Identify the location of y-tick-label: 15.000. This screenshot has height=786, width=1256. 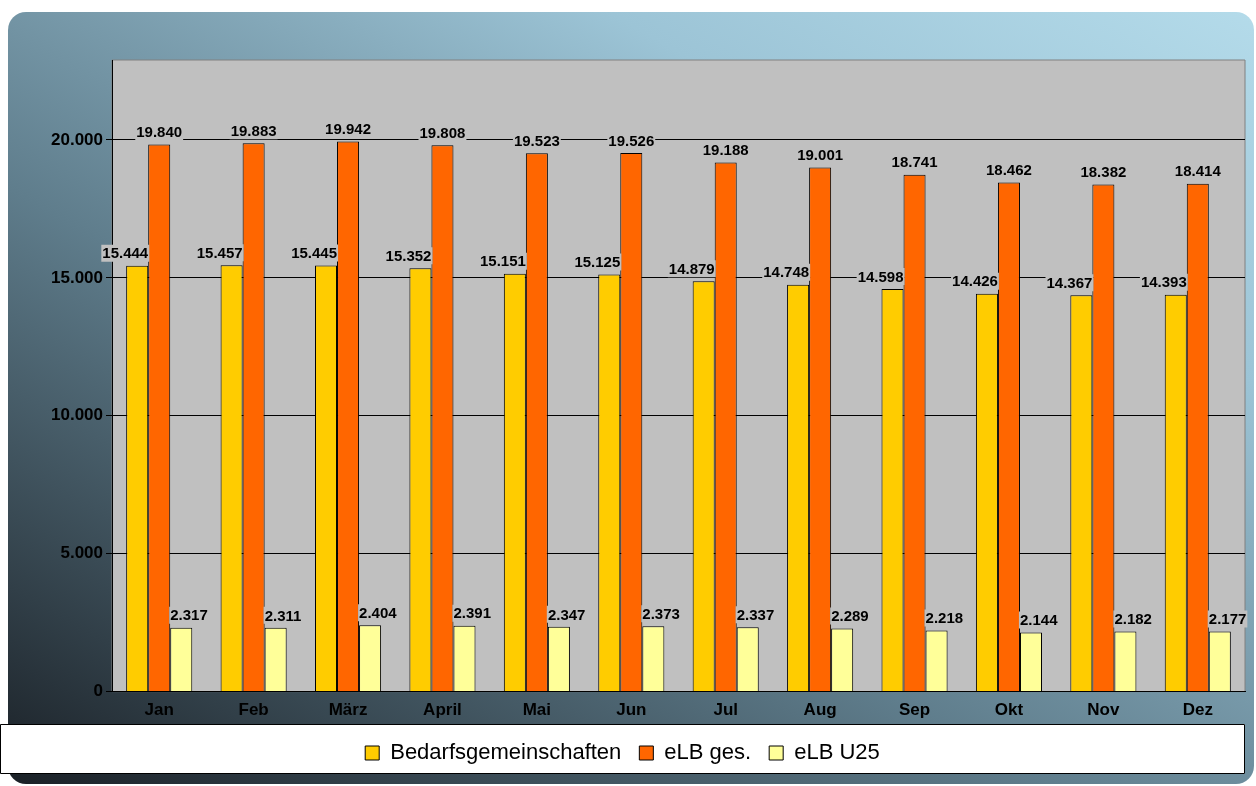
(77, 277).